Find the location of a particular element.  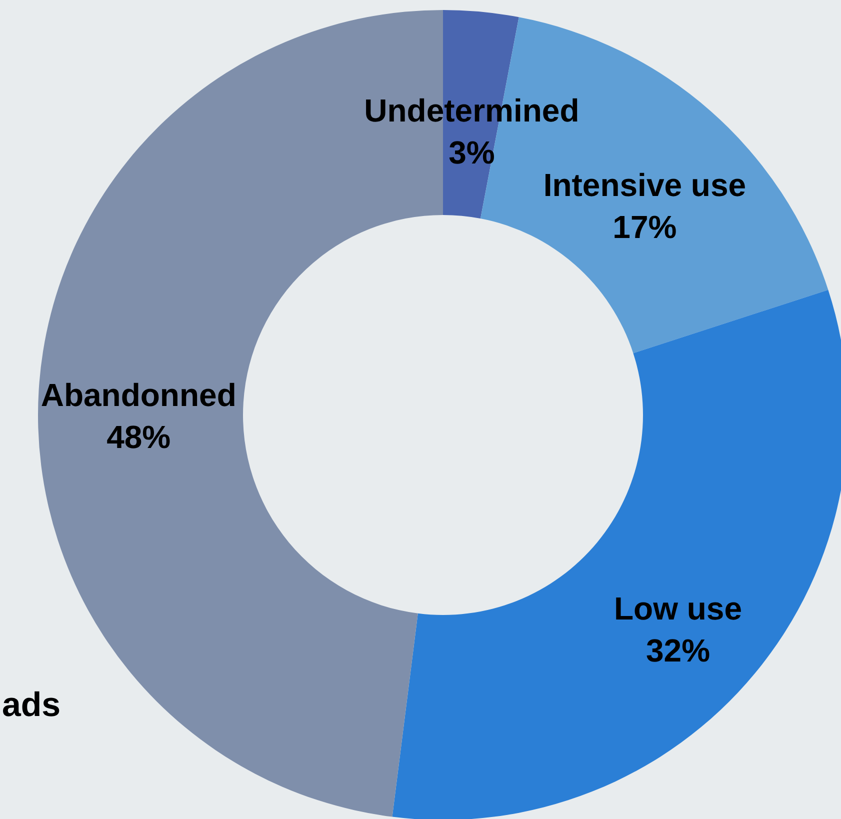

data-label: 48% is located at coordinates (138, 436).